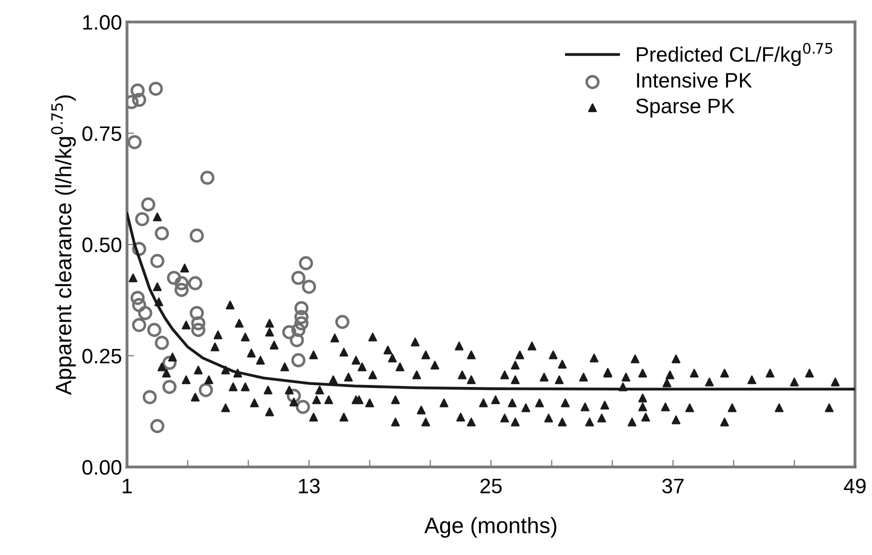 This screenshot has height=555, width=872. What do you see at coordinates (102, 22) in the screenshot?
I see `y-tick-label: 1.00` at bounding box center [102, 22].